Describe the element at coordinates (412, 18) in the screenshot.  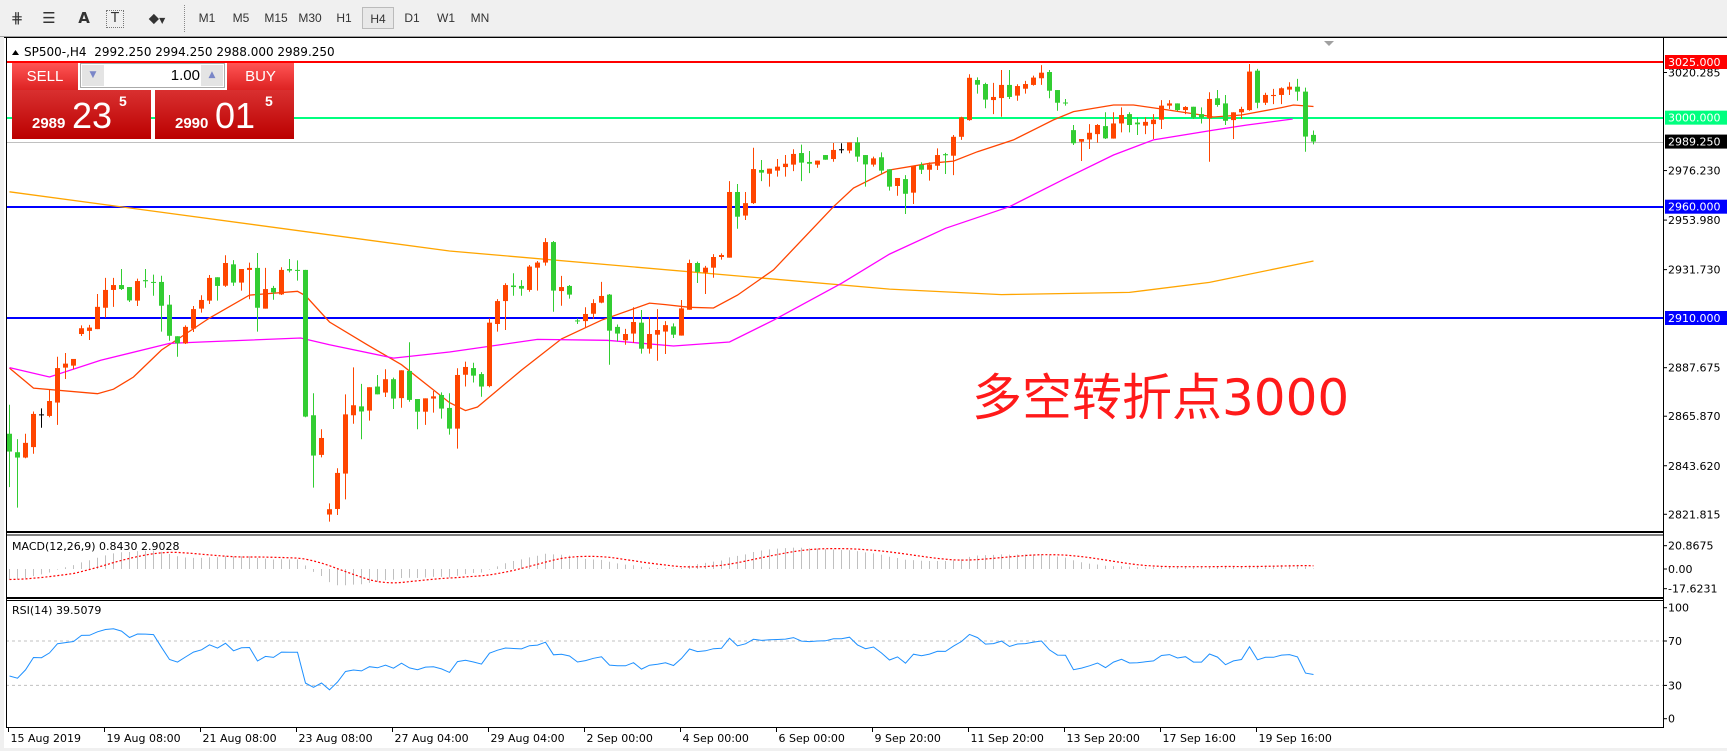
I see `timeframe-d1: D1` at that location.